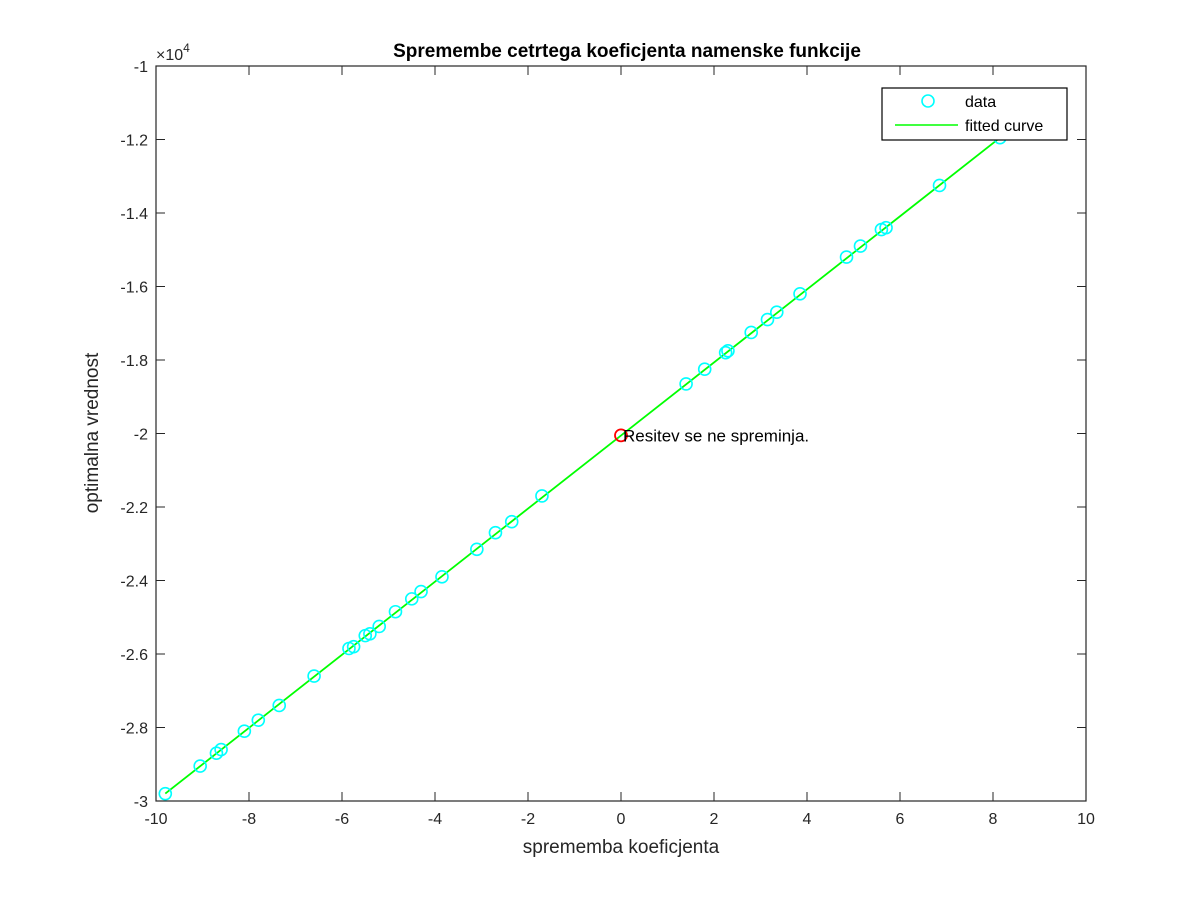 Image resolution: width=1200 pixels, height=900 pixels. I want to click on x-tick-label: -2, so click(528, 819).